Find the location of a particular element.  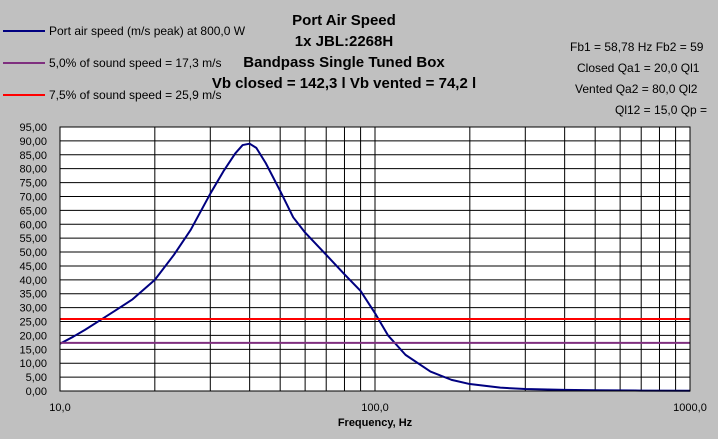

y-tick-label: 90,00 is located at coordinates (33, 142).